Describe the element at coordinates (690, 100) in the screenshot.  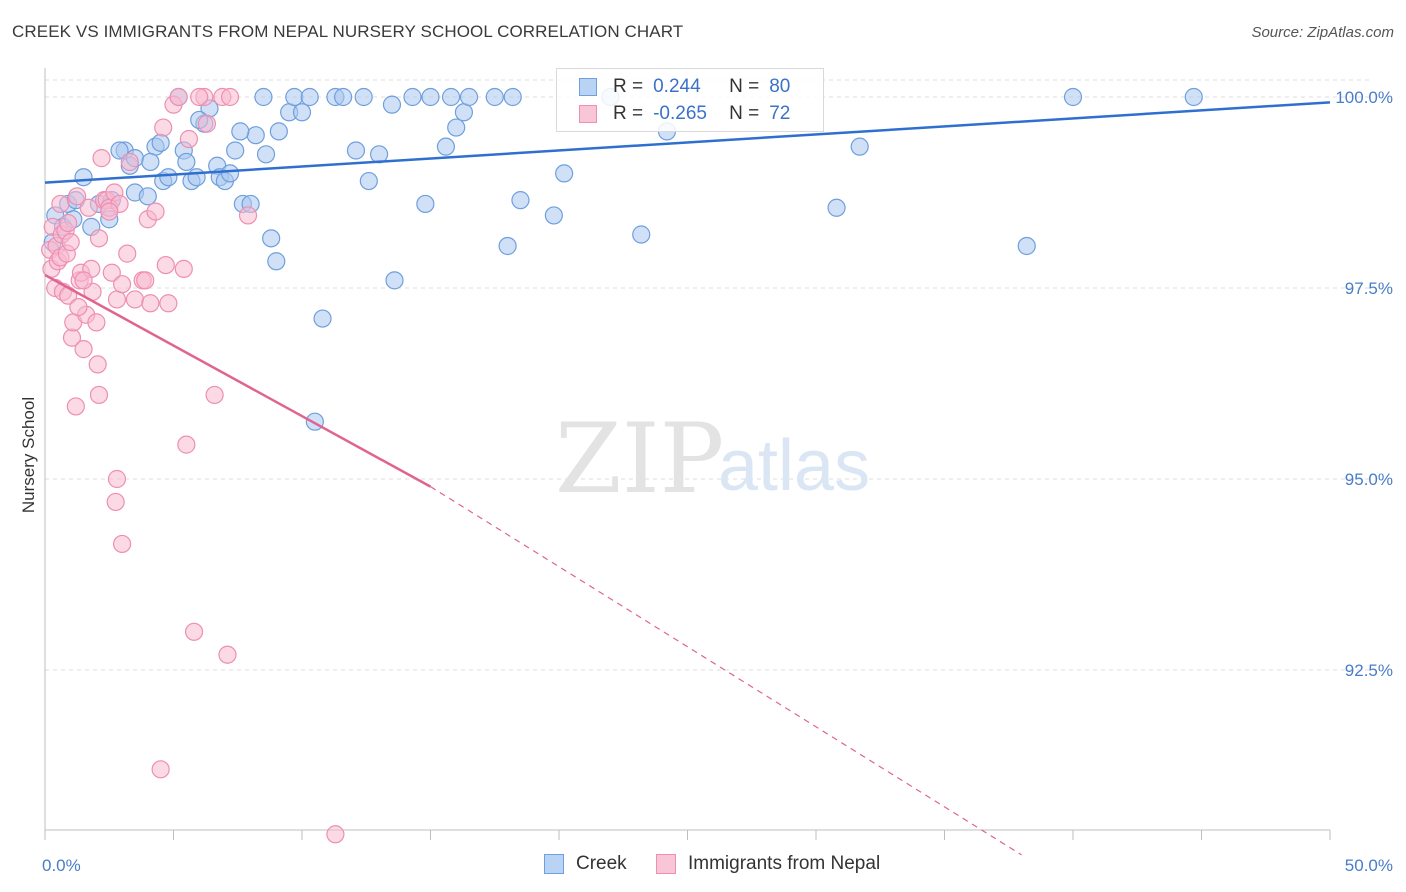
I see `correlation-legend: R = 0.244 N = 80 R = -0.265 N = 72` at that location.